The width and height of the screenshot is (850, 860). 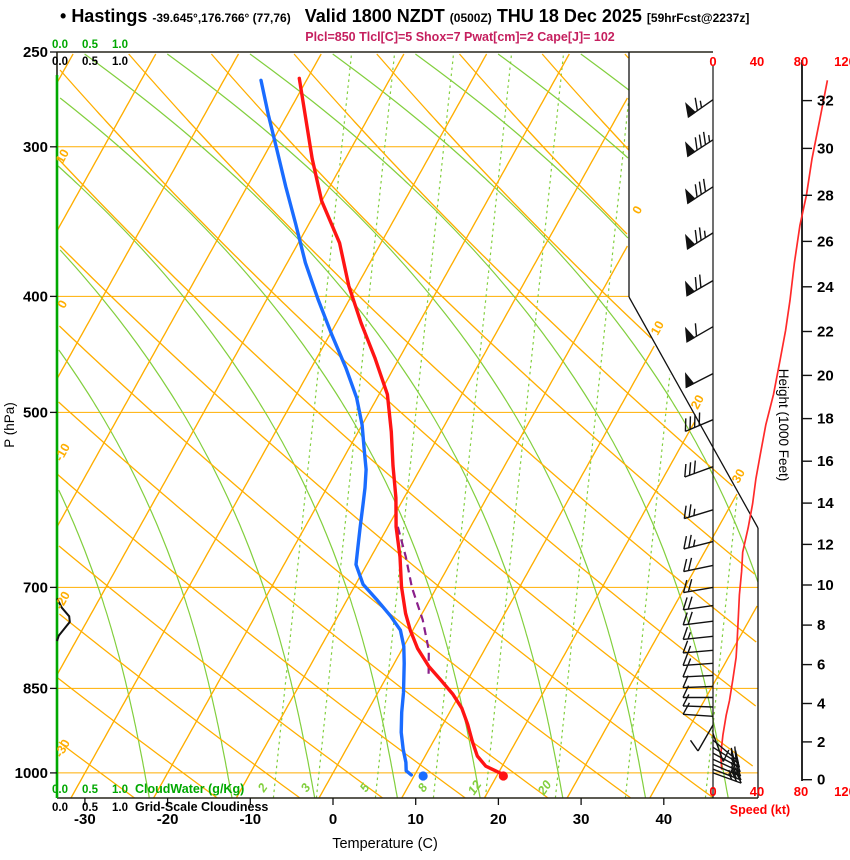 I want to click on height-tick-label: 28, so click(x=825, y=195).